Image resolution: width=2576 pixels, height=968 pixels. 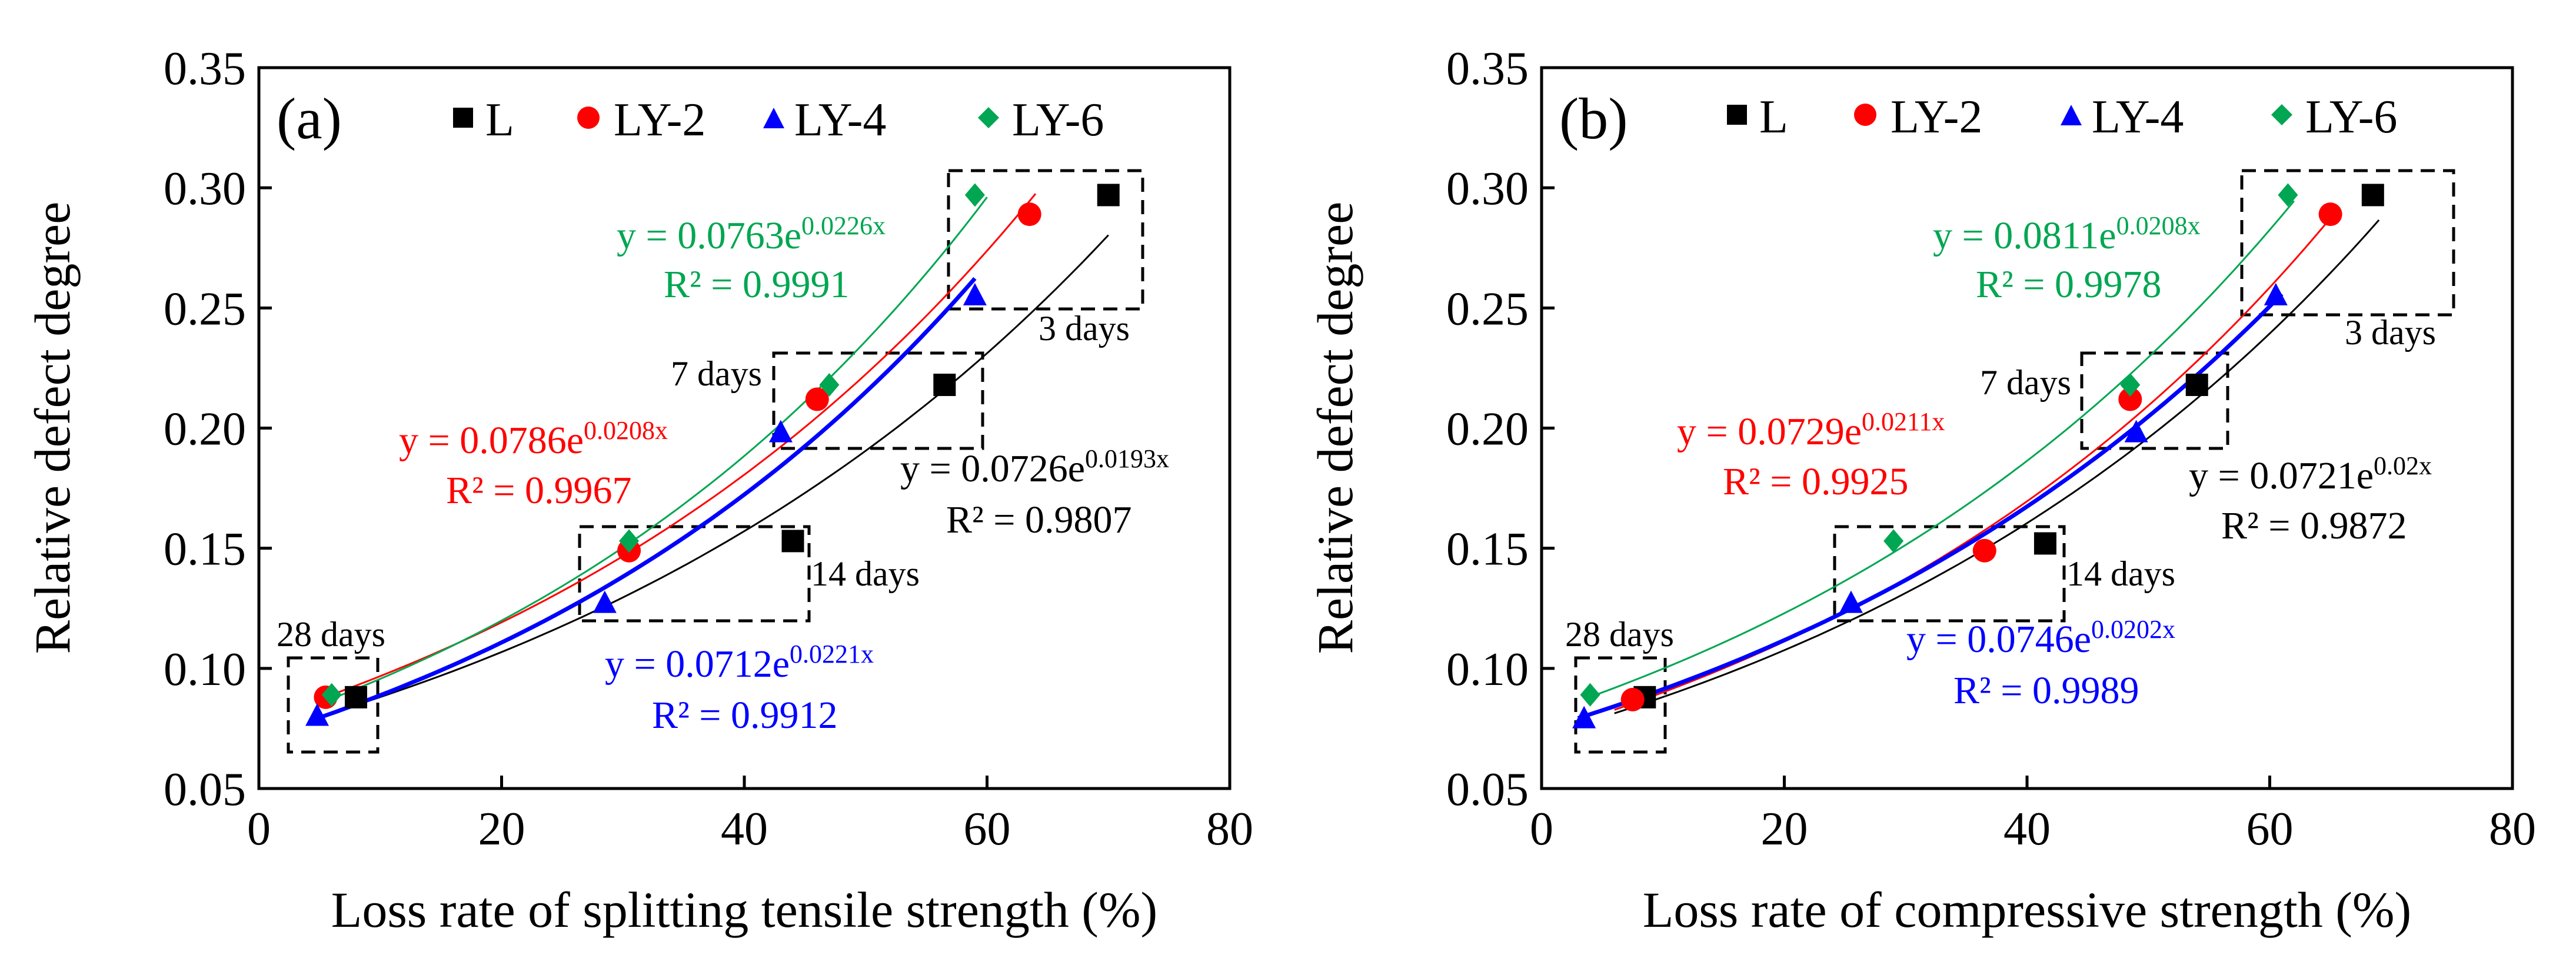 What do you see at coordinates (2069, 284) in the screenshot?
I see `r2-ly-6: R² = 0.9978` at bounding box center [2069, 284].